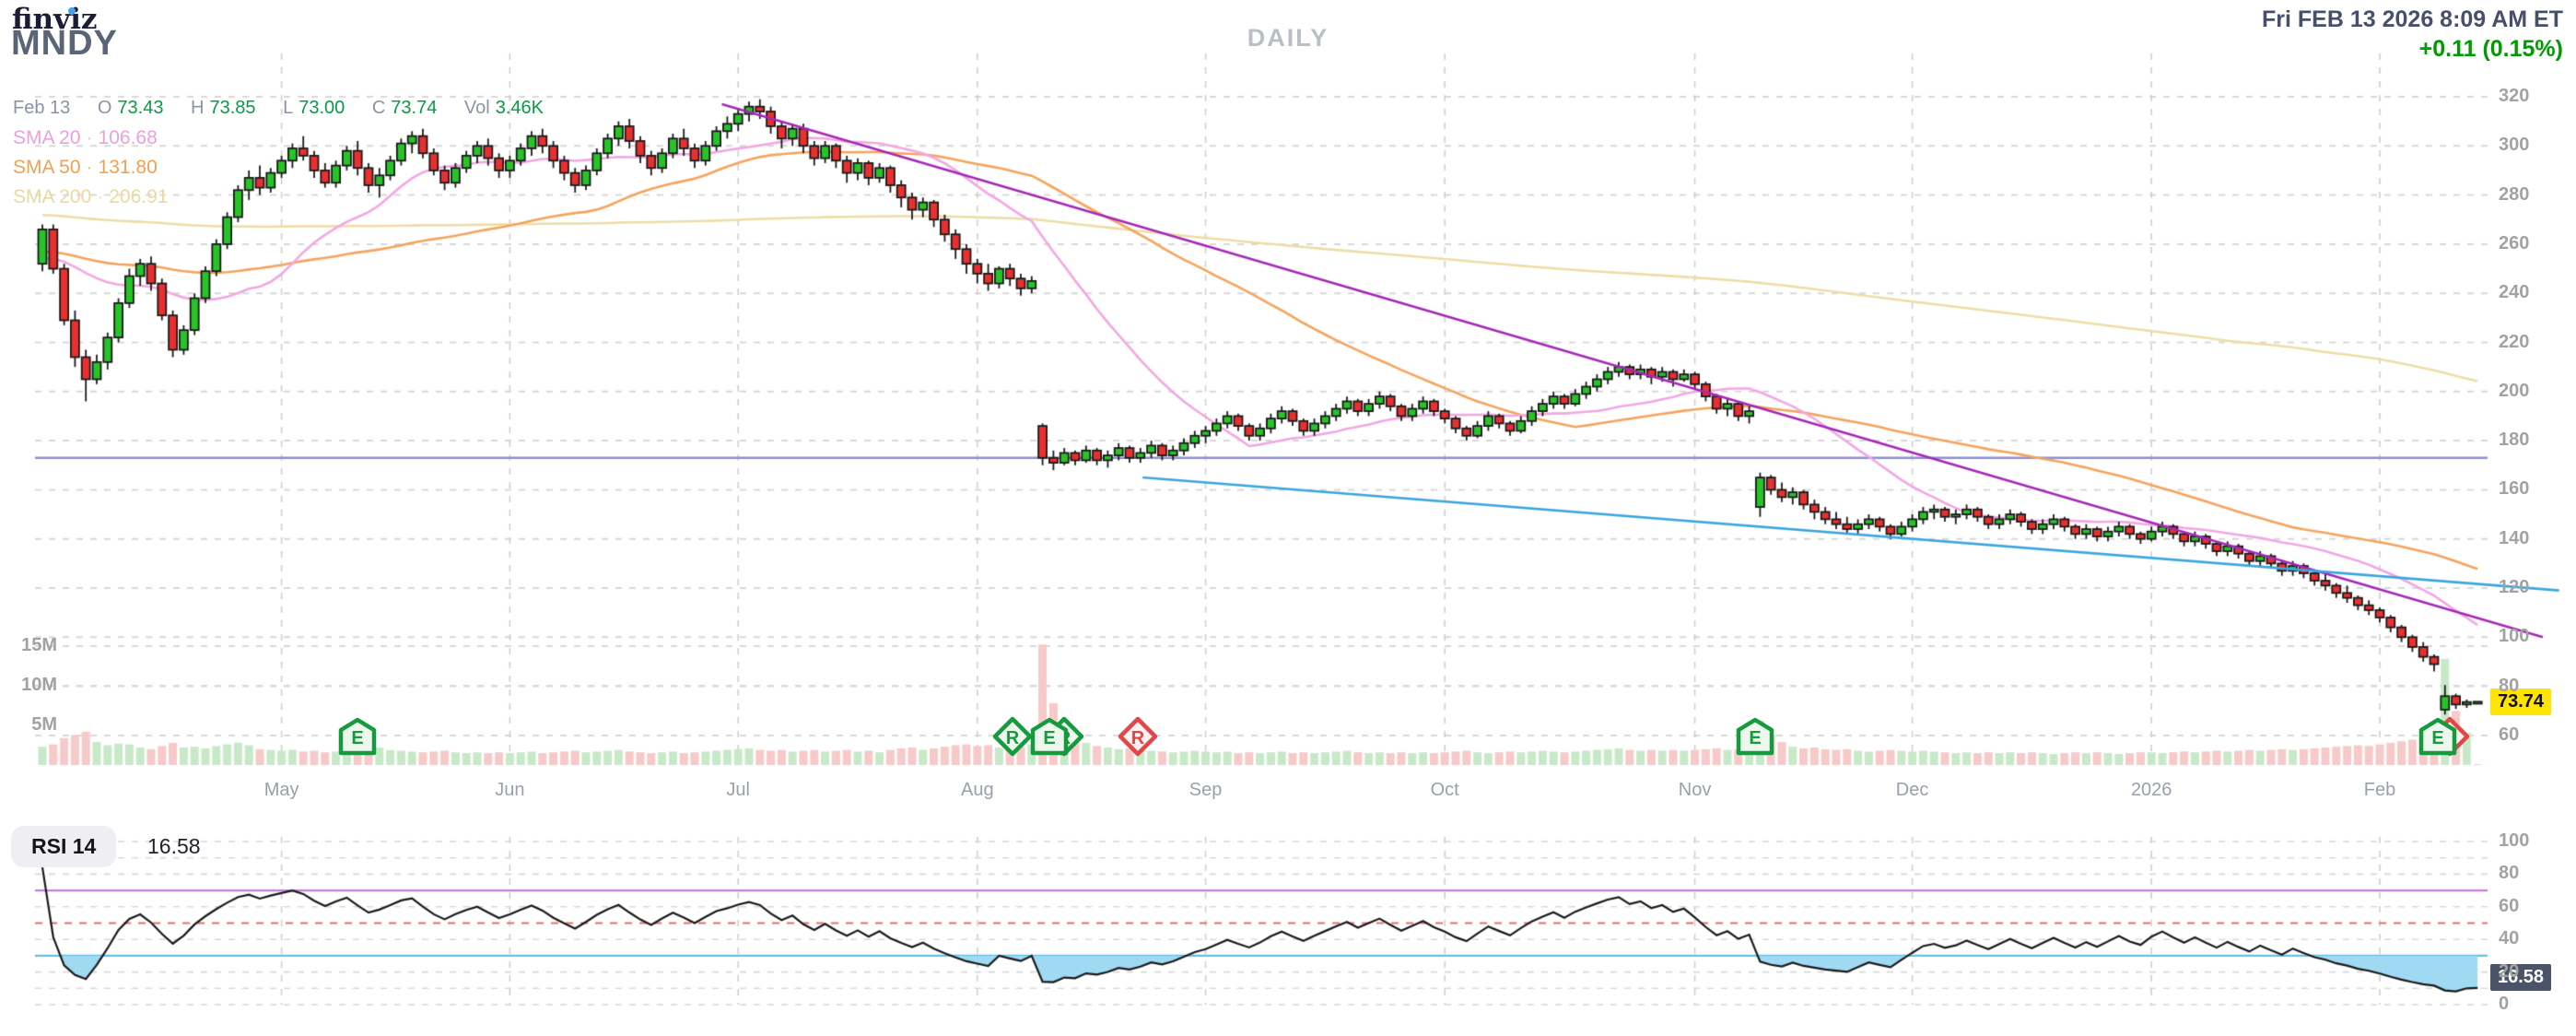 The height and width of the screenshot is (1036, 2576). Describe the element at coordinates (2514, 145) in the screenshot. I see `price-axis-tick: 300` at that location.